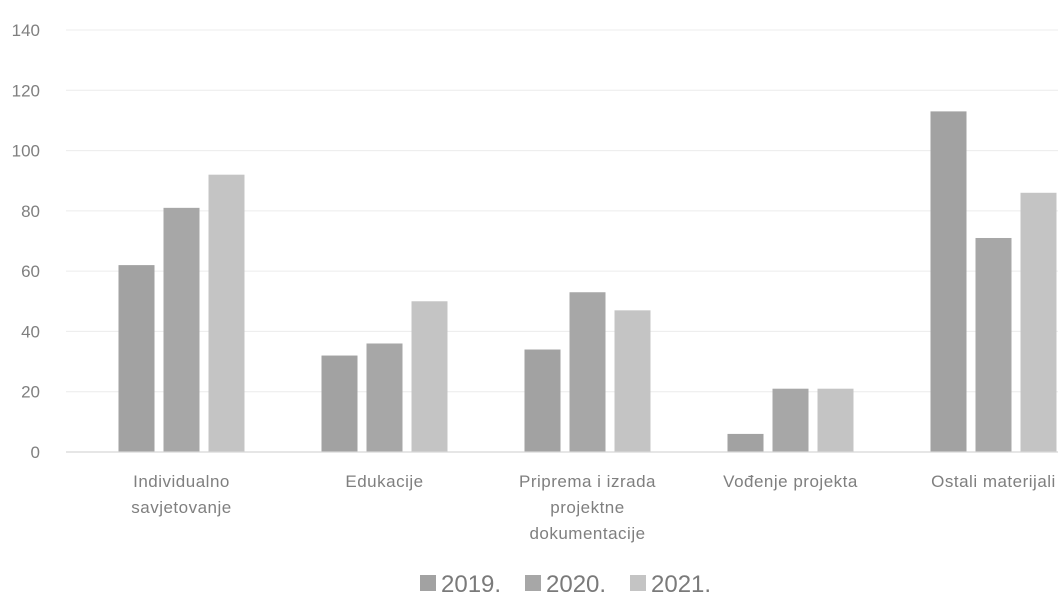  Describe the element at coordinates (30, 211) in the screenshot. I see `y-tick-label-80: 80` at that location.